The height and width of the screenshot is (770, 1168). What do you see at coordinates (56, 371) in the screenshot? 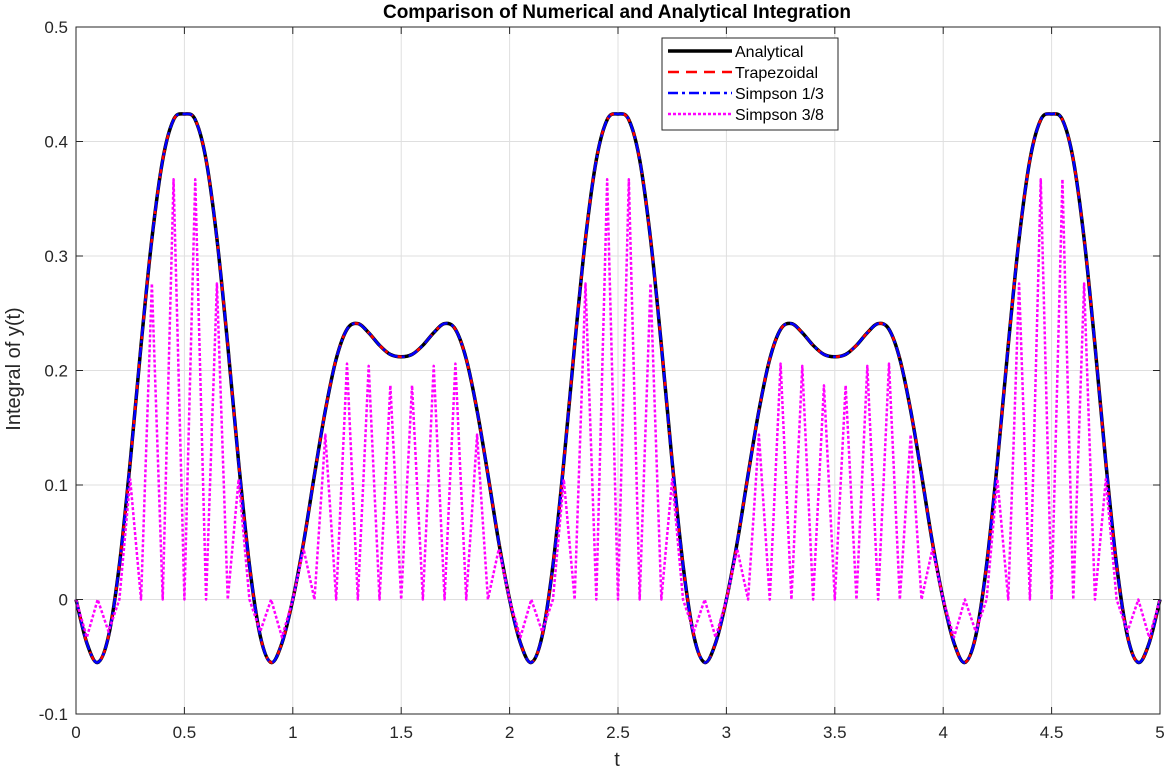
I see `y-tick-label: 0.2` at bounding box center [56, 371].